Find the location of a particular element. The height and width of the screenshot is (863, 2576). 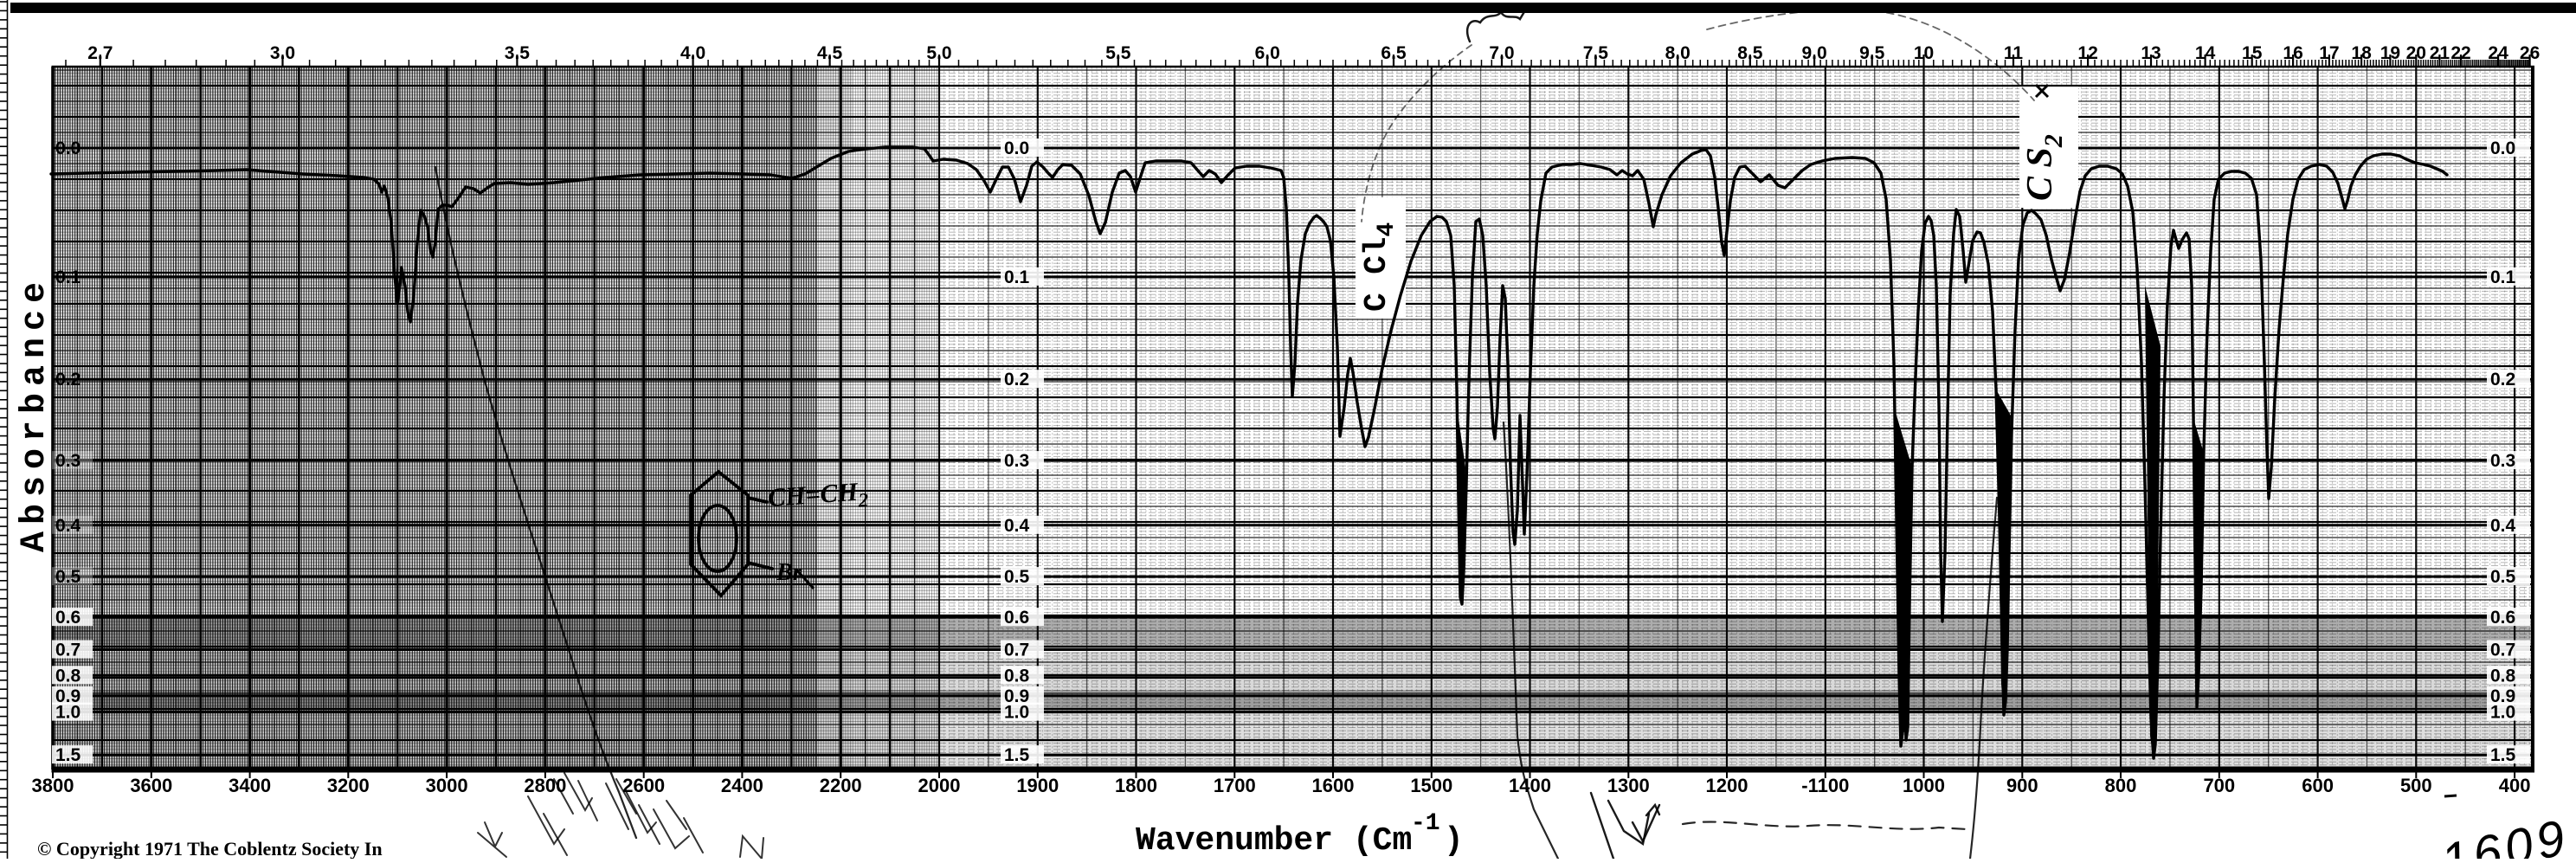

svg-text: 1500 is located at coordinates (1431, 786).